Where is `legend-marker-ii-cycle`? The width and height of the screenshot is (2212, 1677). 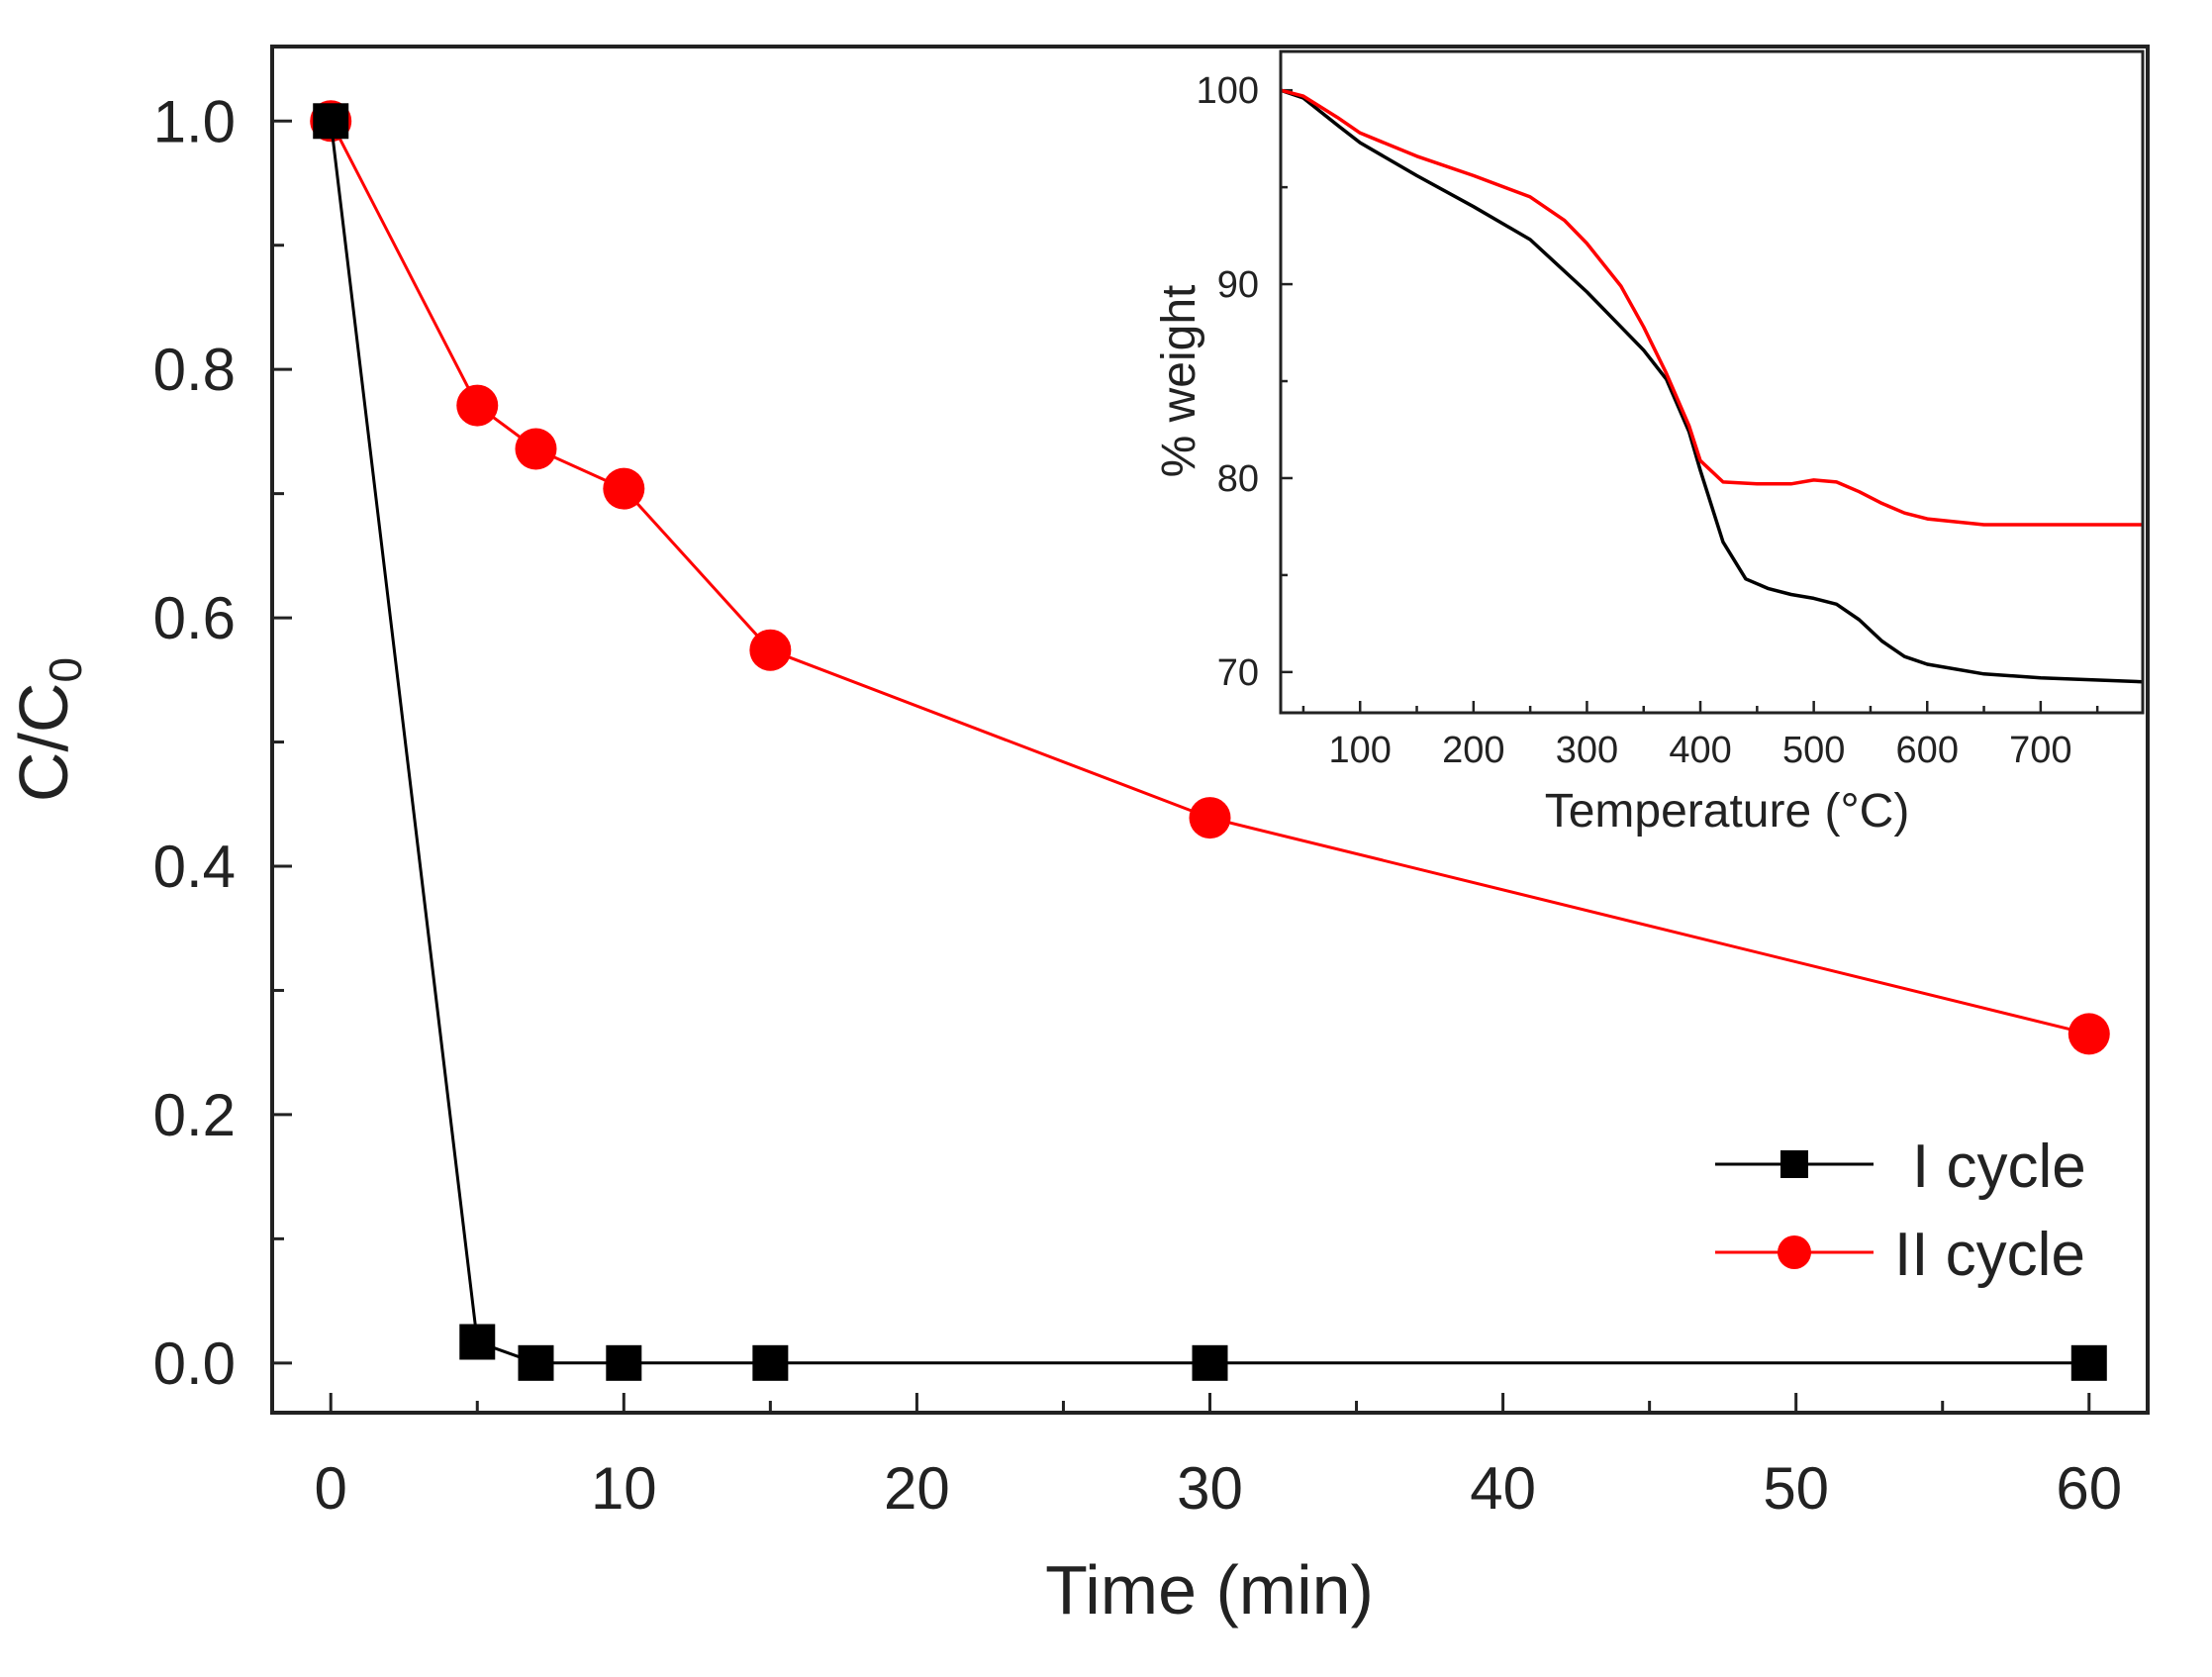
legend-marker-ii-cycle is located at coordinates (1794, 1252).